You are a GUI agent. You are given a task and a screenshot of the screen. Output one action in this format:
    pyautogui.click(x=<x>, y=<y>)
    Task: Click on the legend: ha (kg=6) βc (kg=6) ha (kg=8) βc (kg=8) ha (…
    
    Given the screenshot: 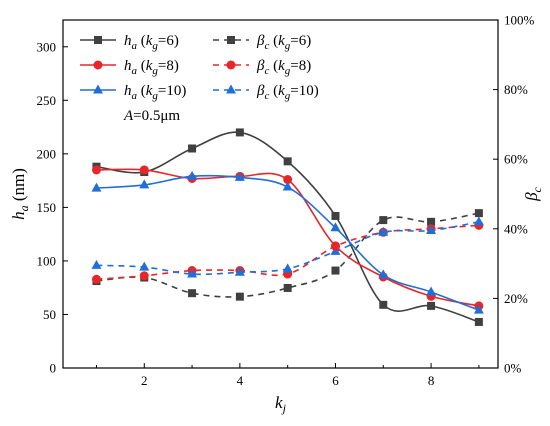 What is the action you would take?
    pyautogui.click(x=199, y=78)
    